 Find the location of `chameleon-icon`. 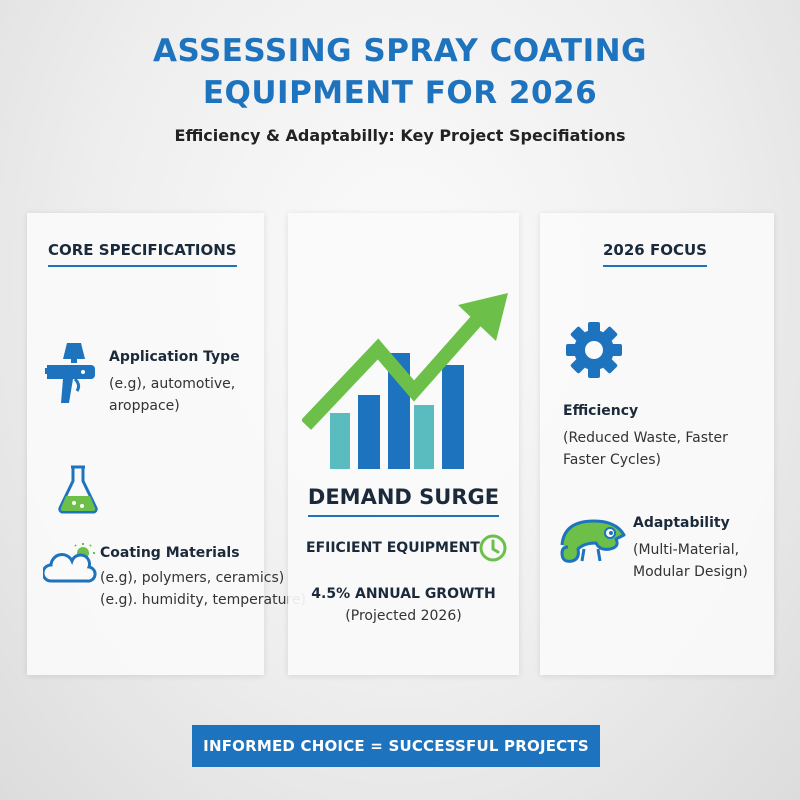

chameleon-icon is located at coordinates (593, 542).